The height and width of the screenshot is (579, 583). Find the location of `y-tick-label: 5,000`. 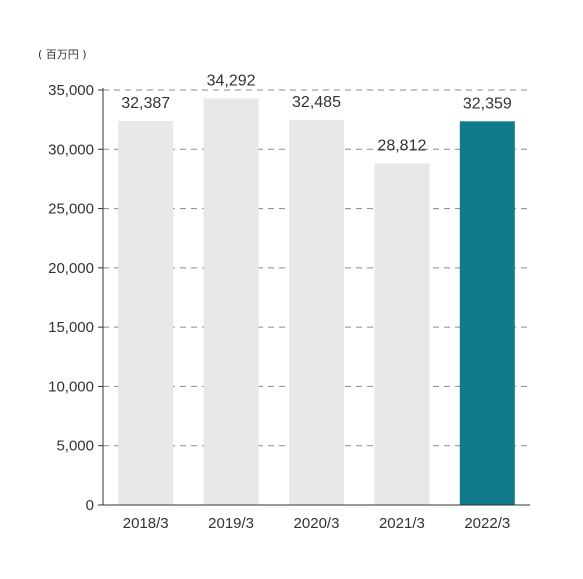

y-tick-label: 5,000 is located at coordinates (75, 446).